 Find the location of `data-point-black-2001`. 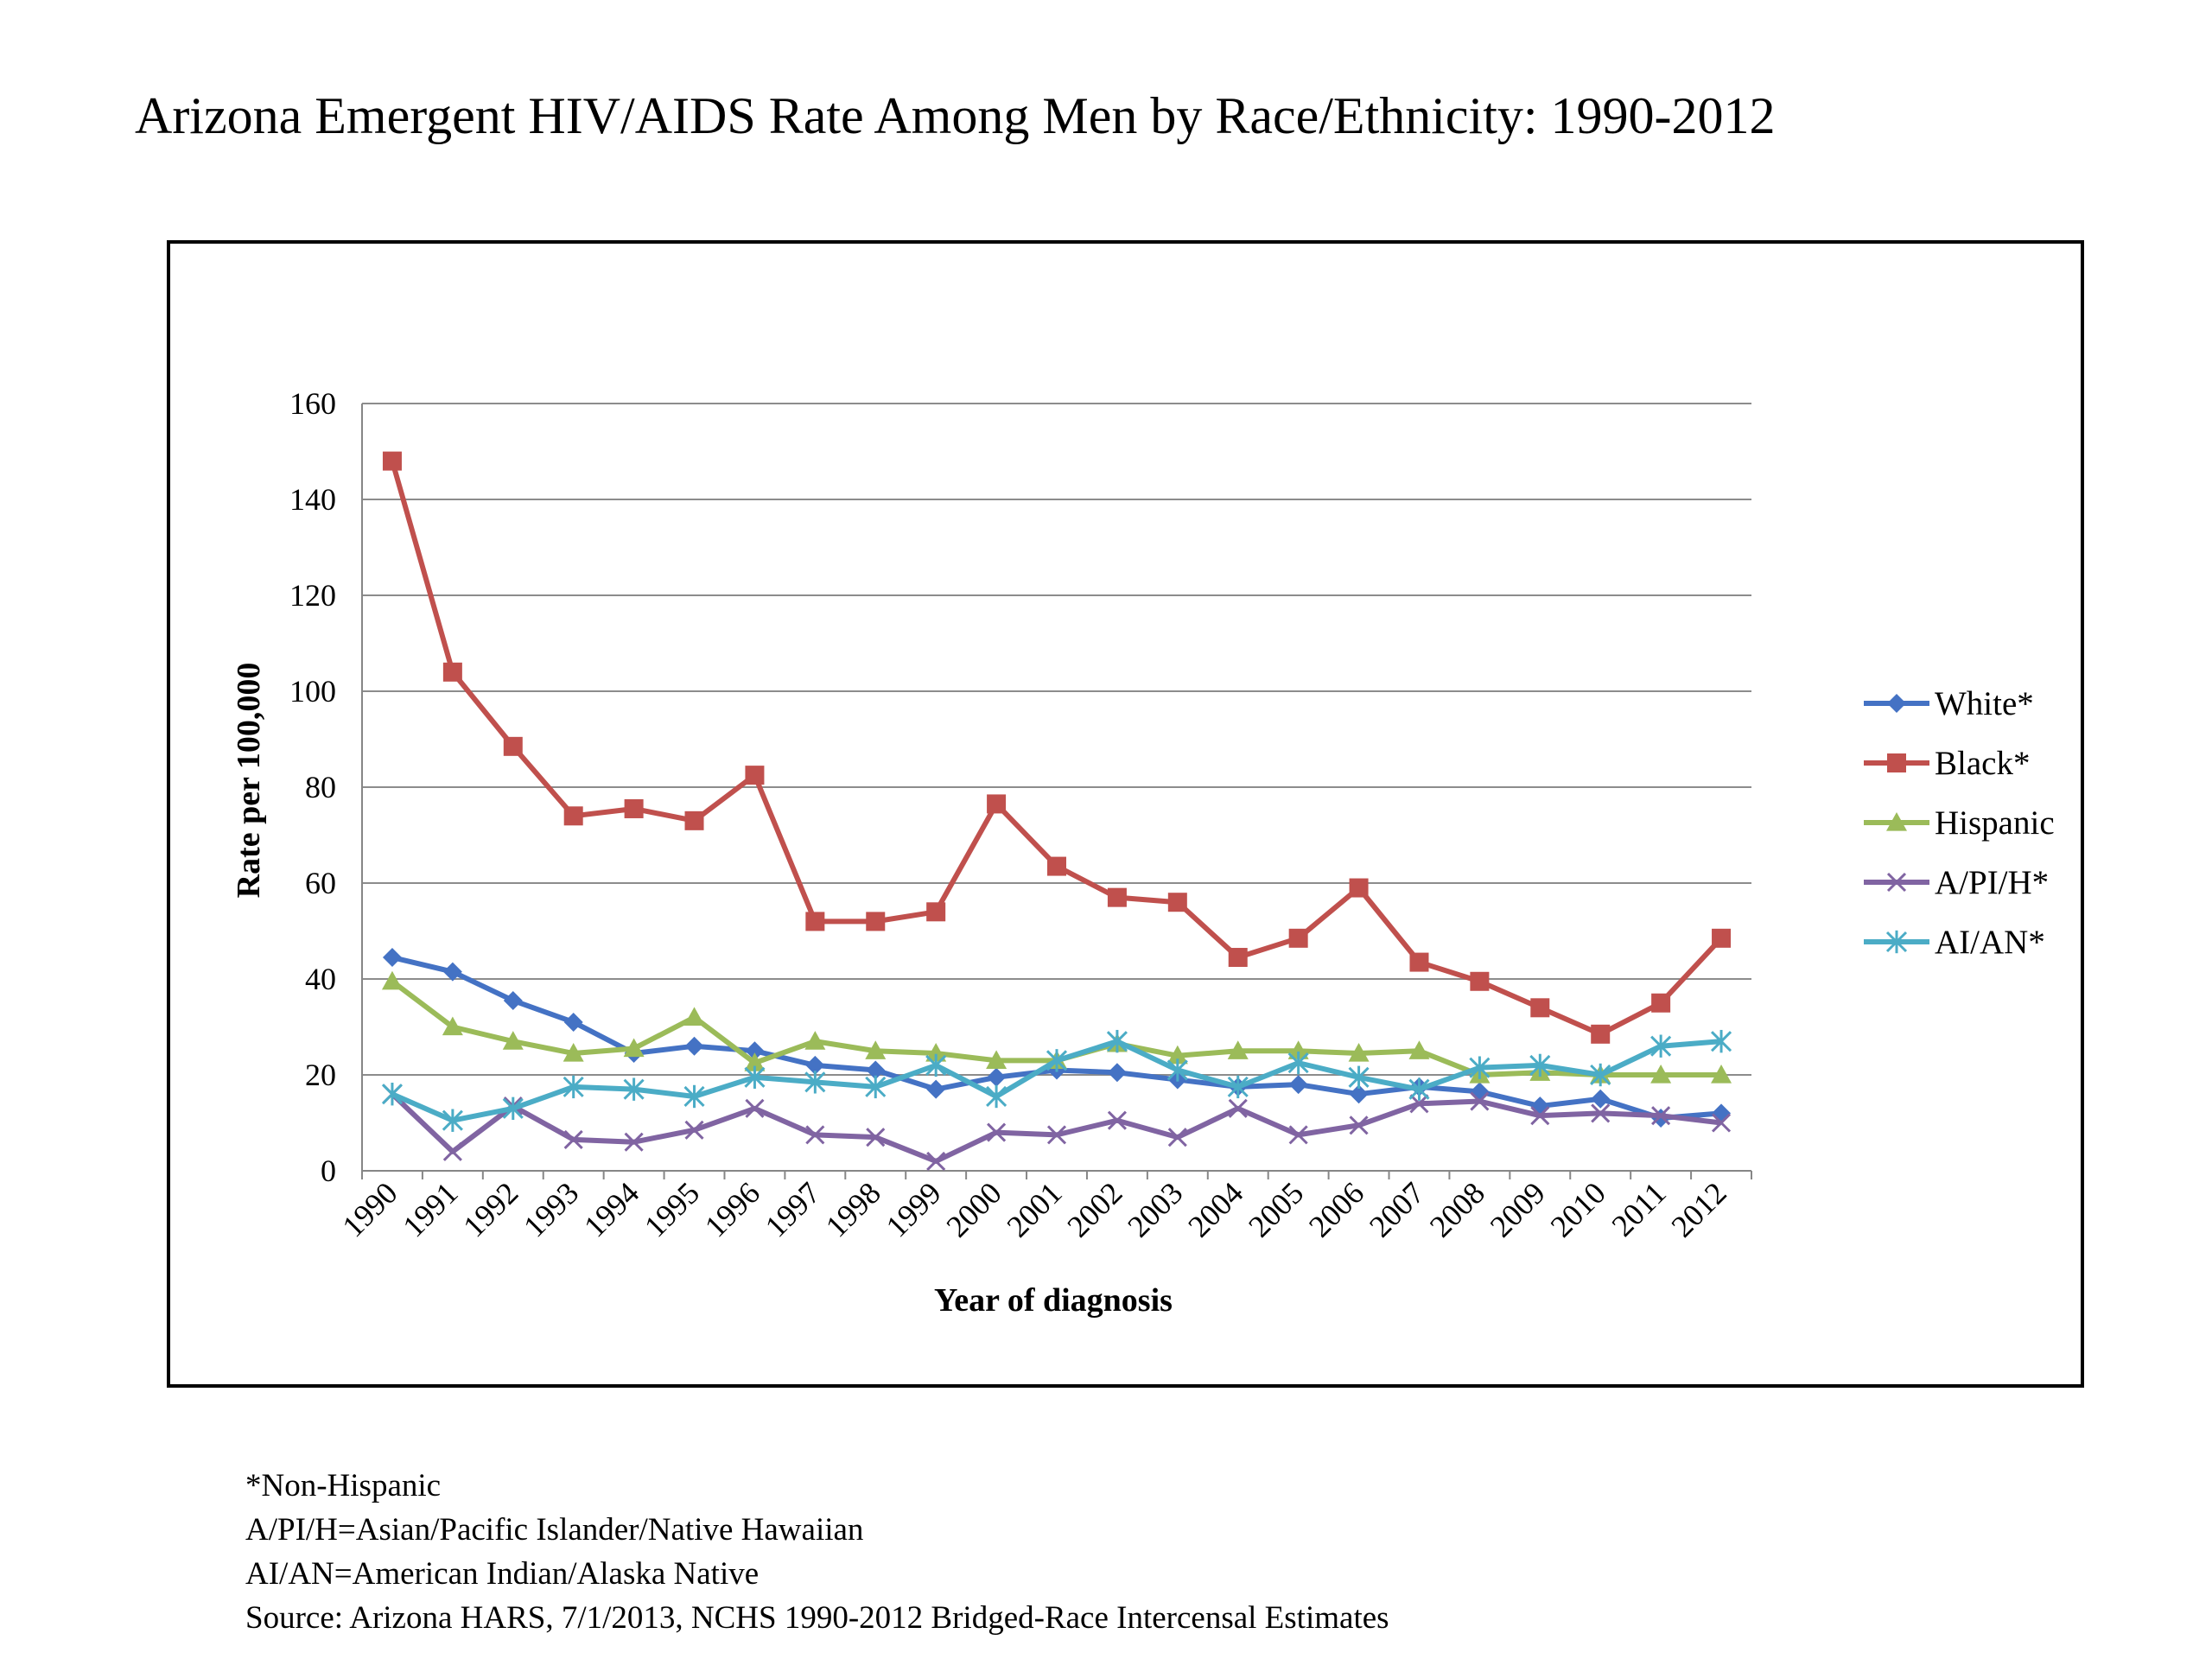

data-point-black-2001 is located at coordinates (1056, 866).